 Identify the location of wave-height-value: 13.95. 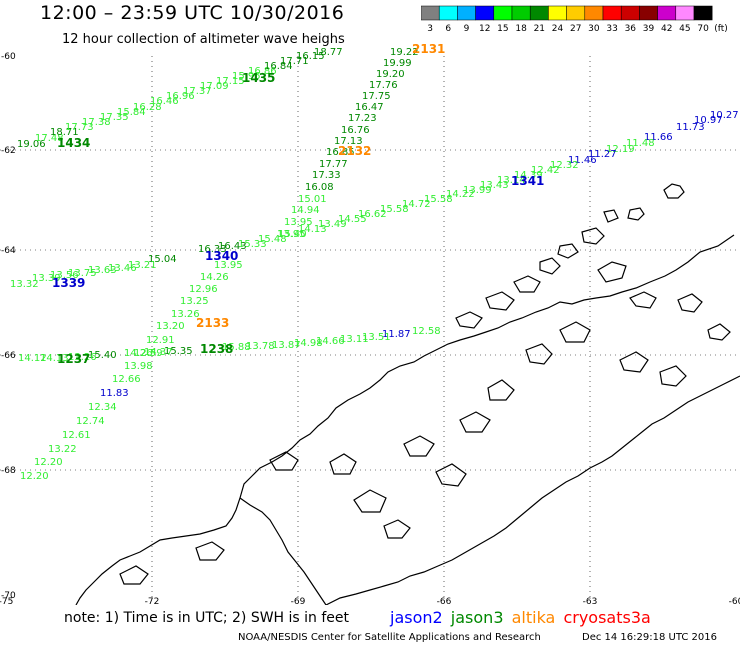
(298, 222).